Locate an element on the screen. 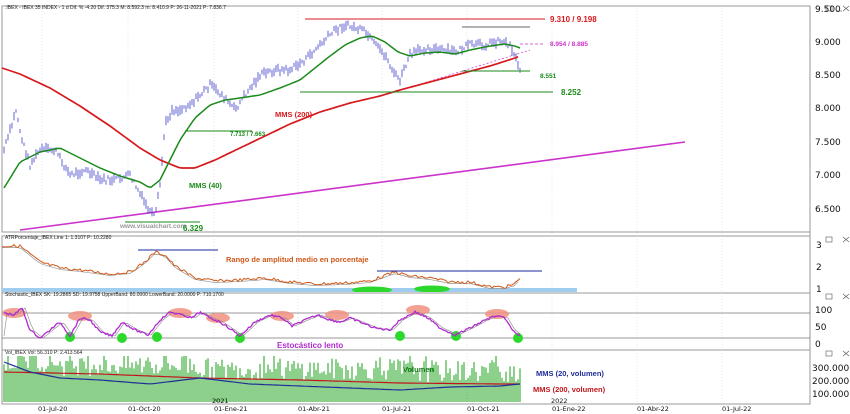 The image size is (850, 414). atr-tick: 3 is located at coordinates (819, 246).